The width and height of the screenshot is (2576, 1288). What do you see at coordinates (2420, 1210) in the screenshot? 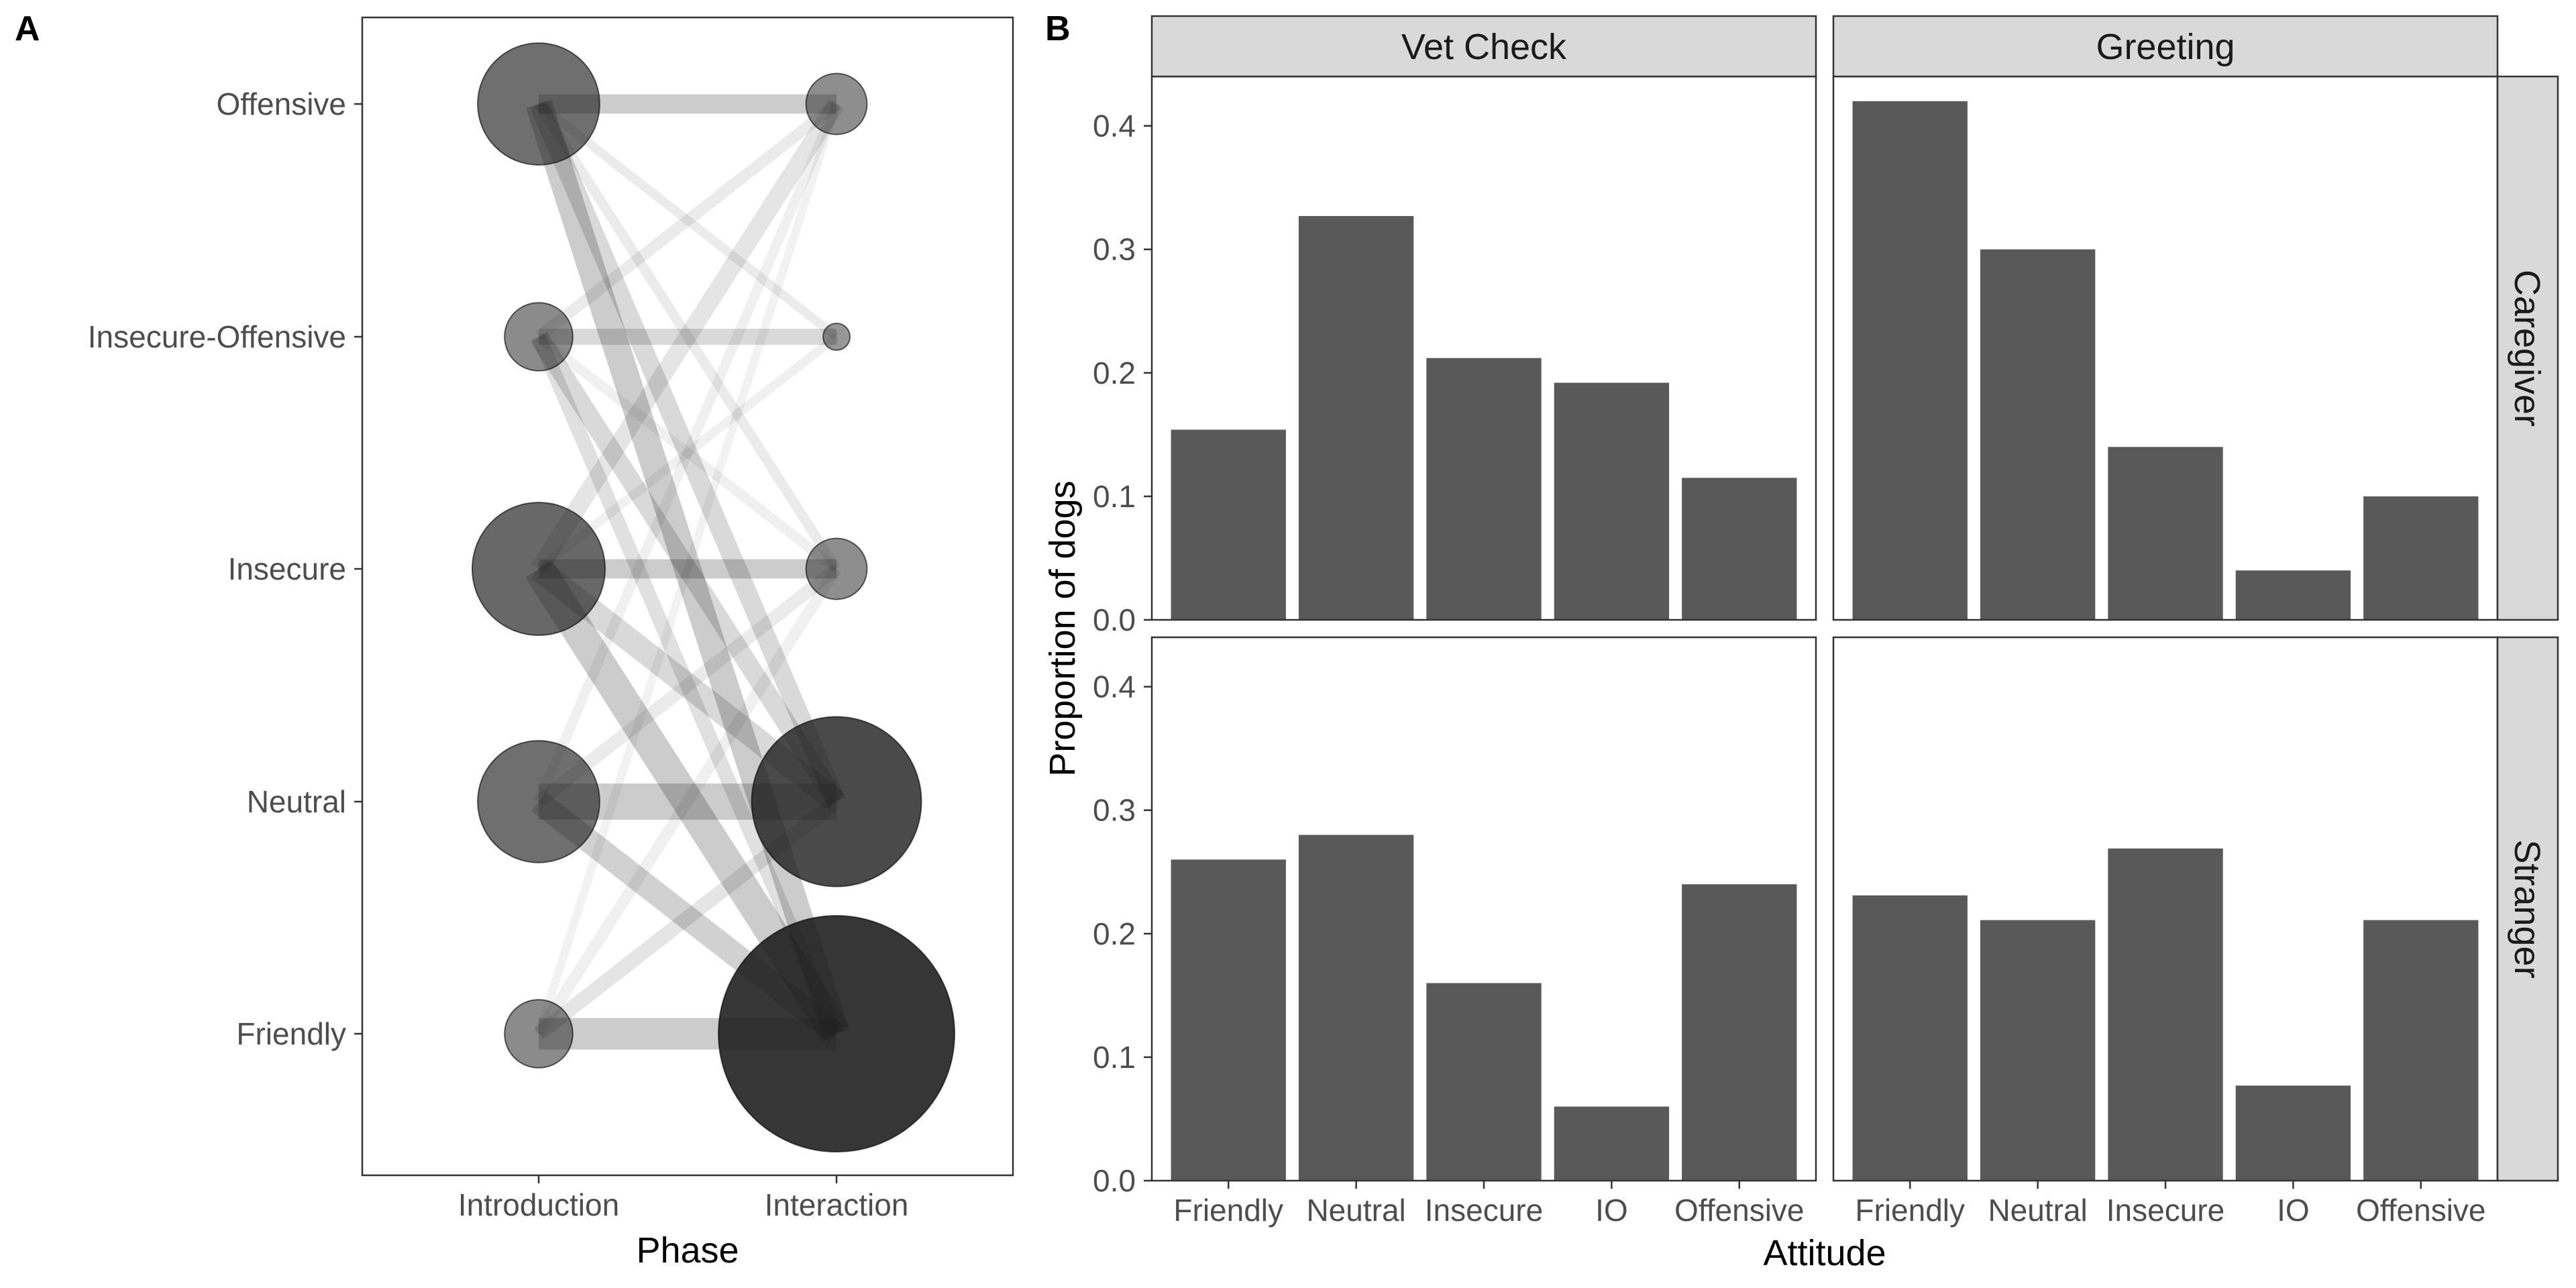
I see `x-tick-label-greeting-offensive: Offensive` at bounding box center [2420, 1210].